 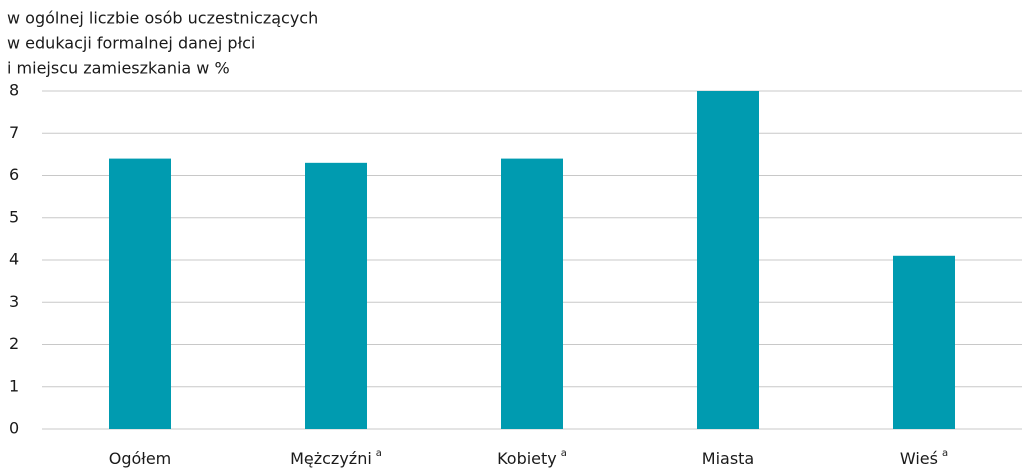 I want to click on x-tick-label: Miasta, so click(x=728, y=458).